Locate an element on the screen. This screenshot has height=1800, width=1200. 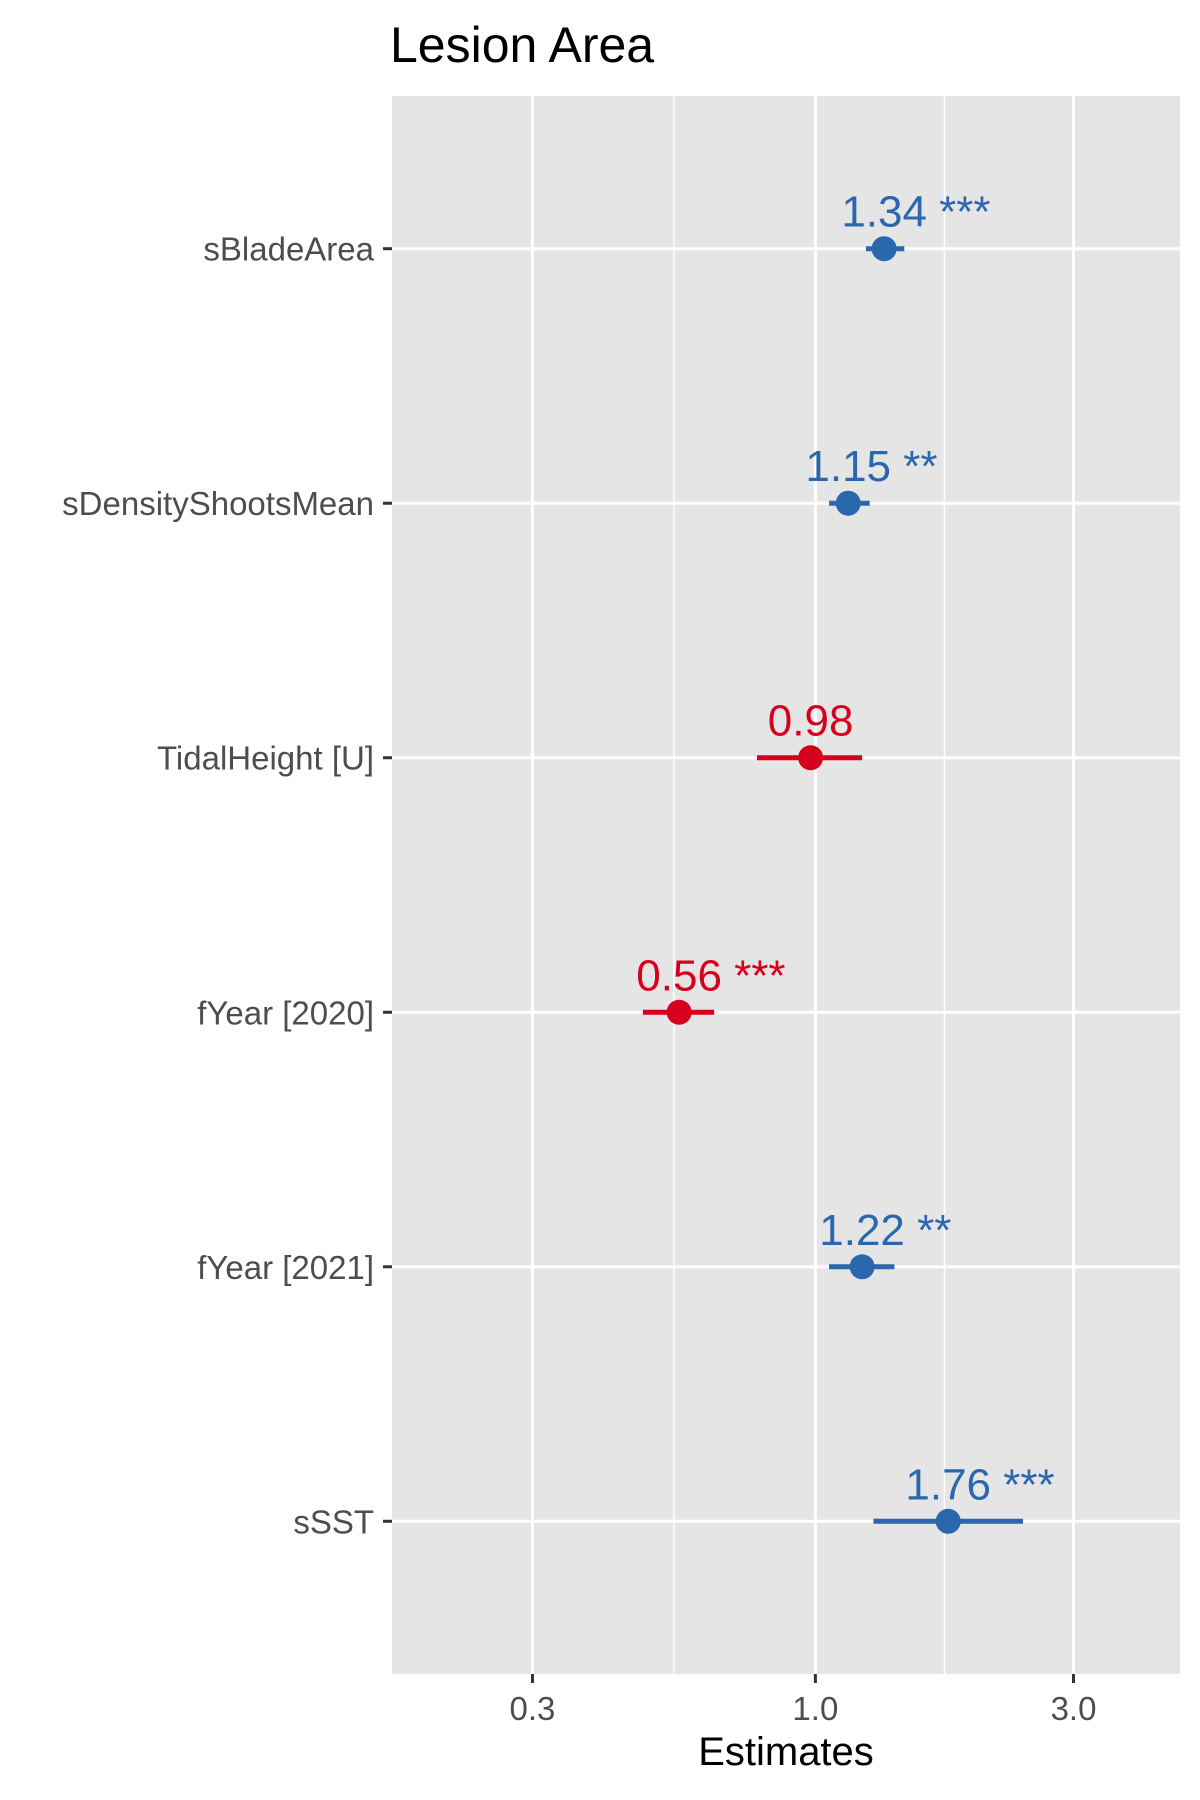
data-label: 1.22 ** is located at coordinates (885, 1230).